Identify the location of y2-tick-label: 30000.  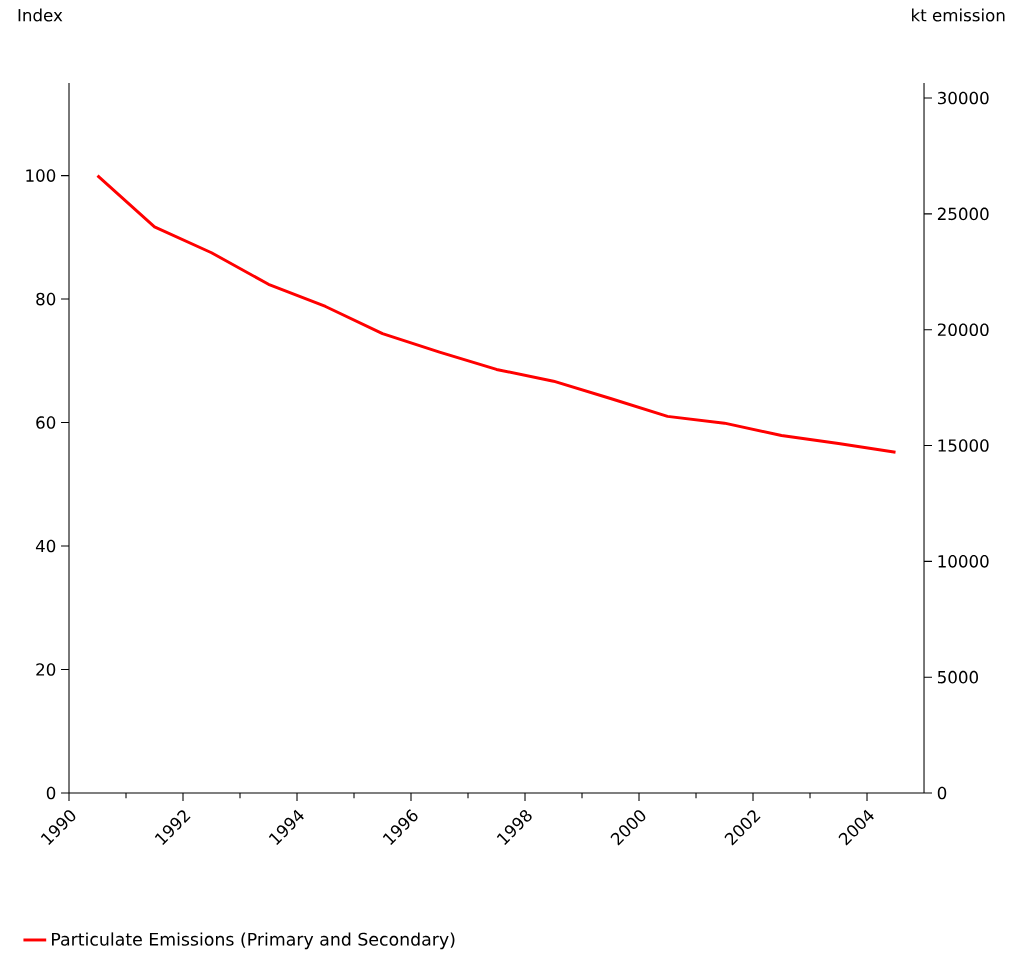
(963, 98).